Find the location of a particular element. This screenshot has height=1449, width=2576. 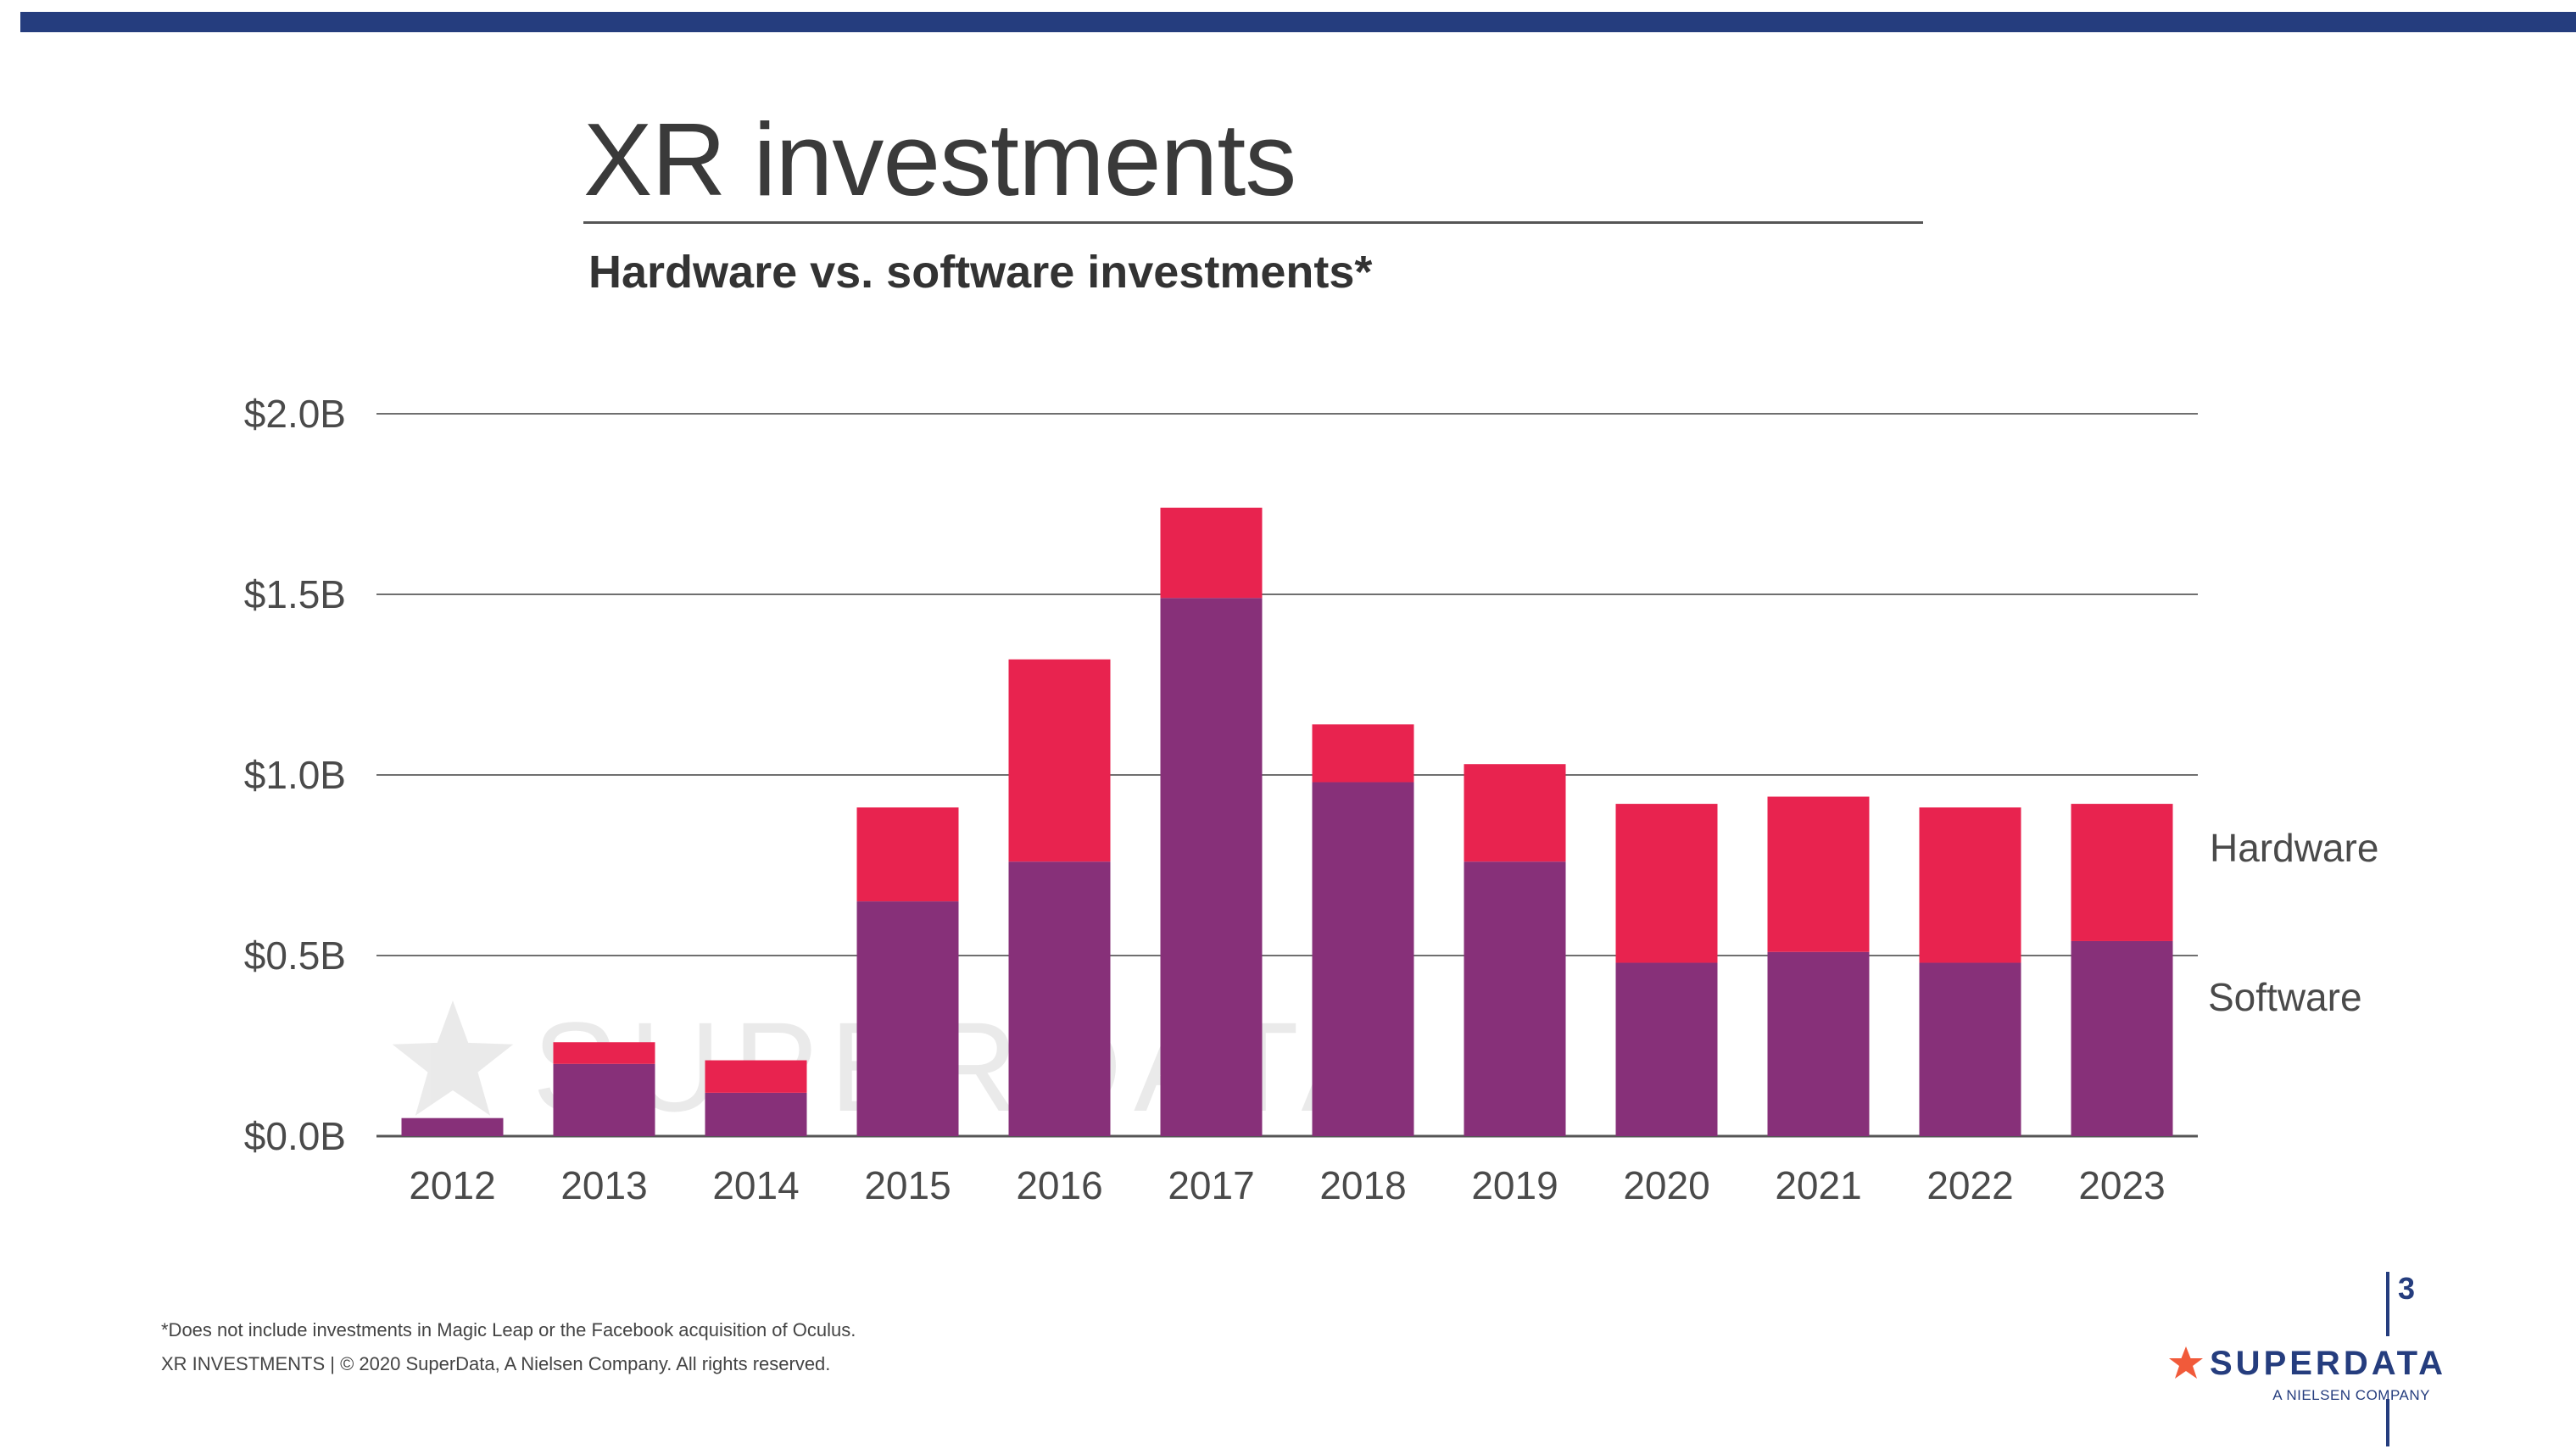

bar-hardware-2019 is located at coordinates (1515, 813).